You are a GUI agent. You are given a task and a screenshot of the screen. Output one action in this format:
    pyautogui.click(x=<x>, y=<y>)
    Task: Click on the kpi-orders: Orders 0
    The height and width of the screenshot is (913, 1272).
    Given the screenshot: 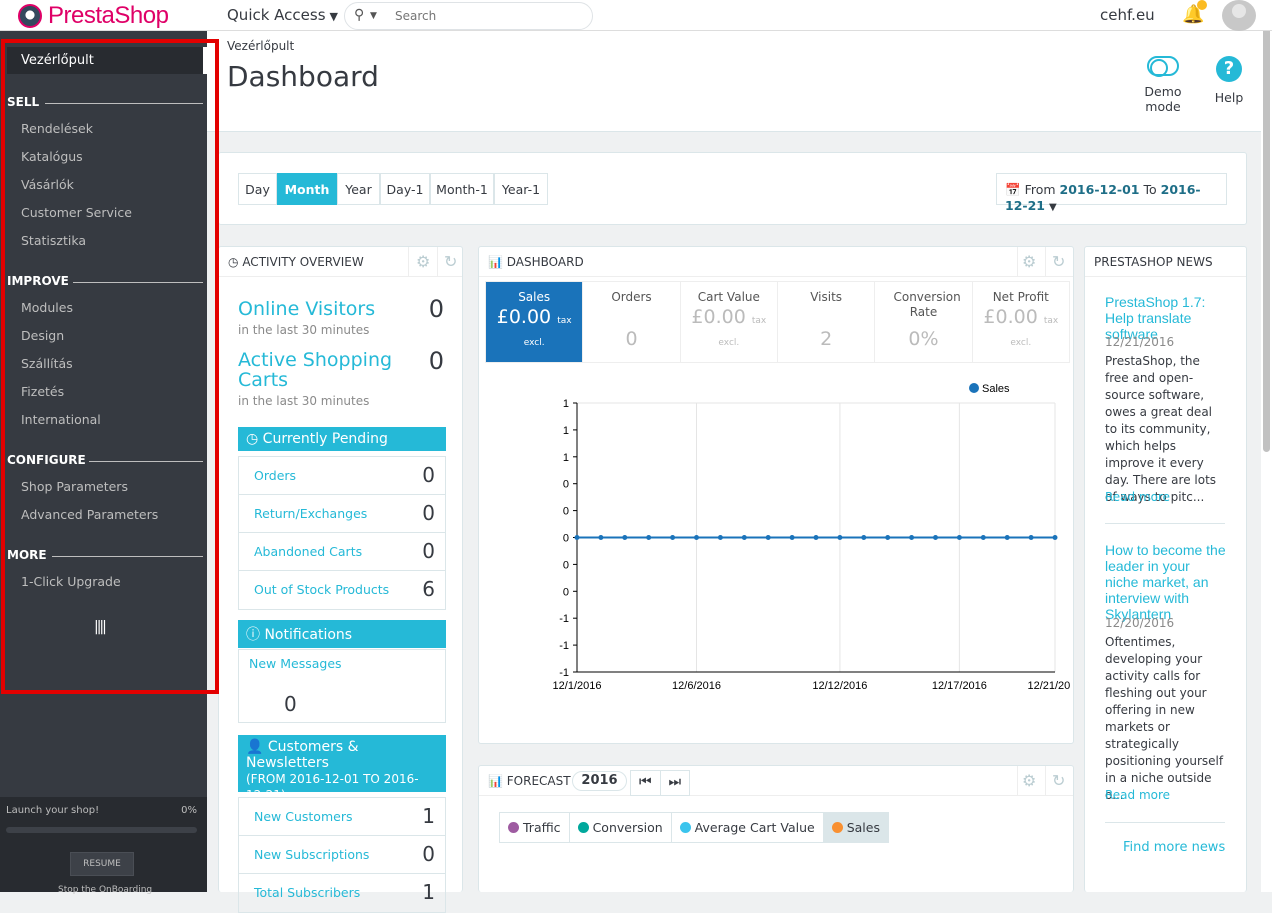 What is the action you would take?
    pyautogui.click(x=632, y=322)
    